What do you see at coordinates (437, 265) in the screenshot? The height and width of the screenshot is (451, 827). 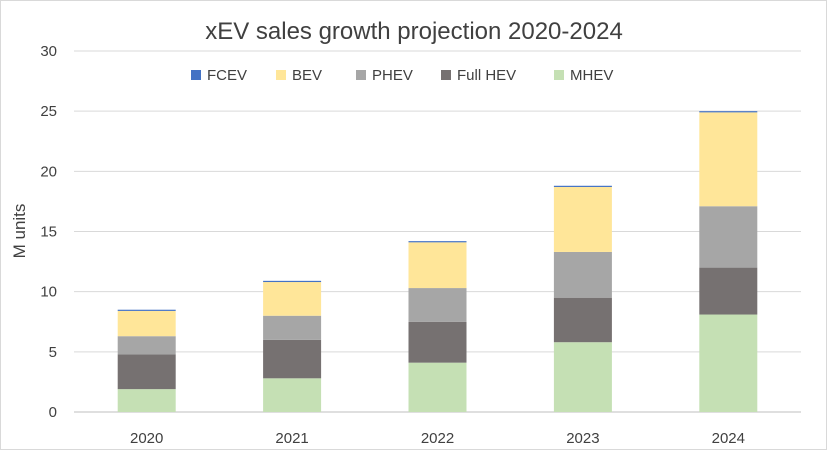 I see `bar-bev-2022` at bounding box center [437, 265].